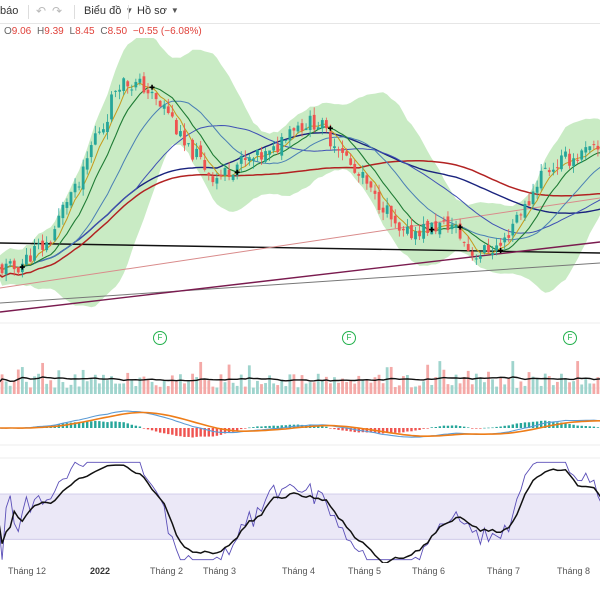  Describe the element at coordinates (57, 11) in the screenshot. I see `redo-icon: ↷` at that location.